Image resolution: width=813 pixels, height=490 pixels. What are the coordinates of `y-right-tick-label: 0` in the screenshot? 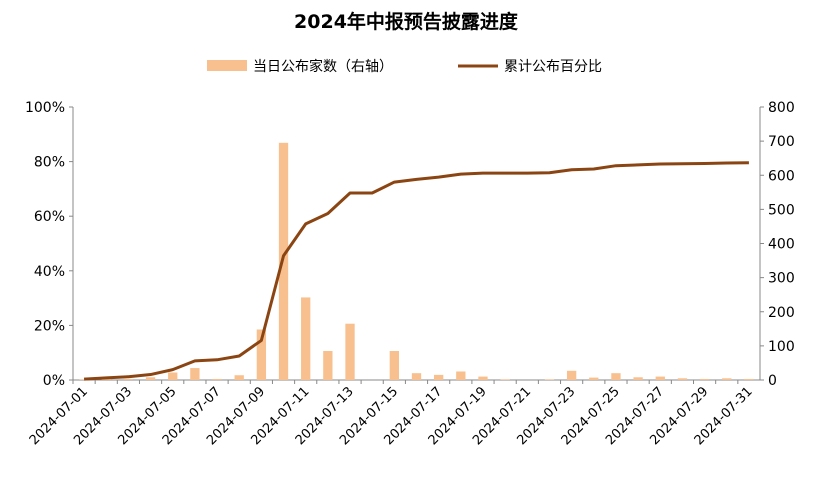 It's located at (772, 381).